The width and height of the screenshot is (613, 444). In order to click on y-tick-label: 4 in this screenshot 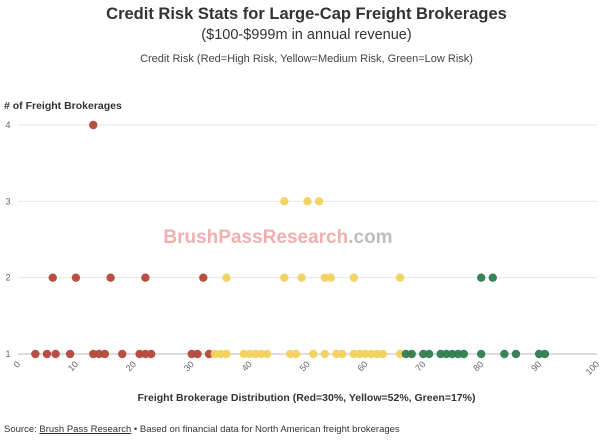, I will do `click(7, 125)`.